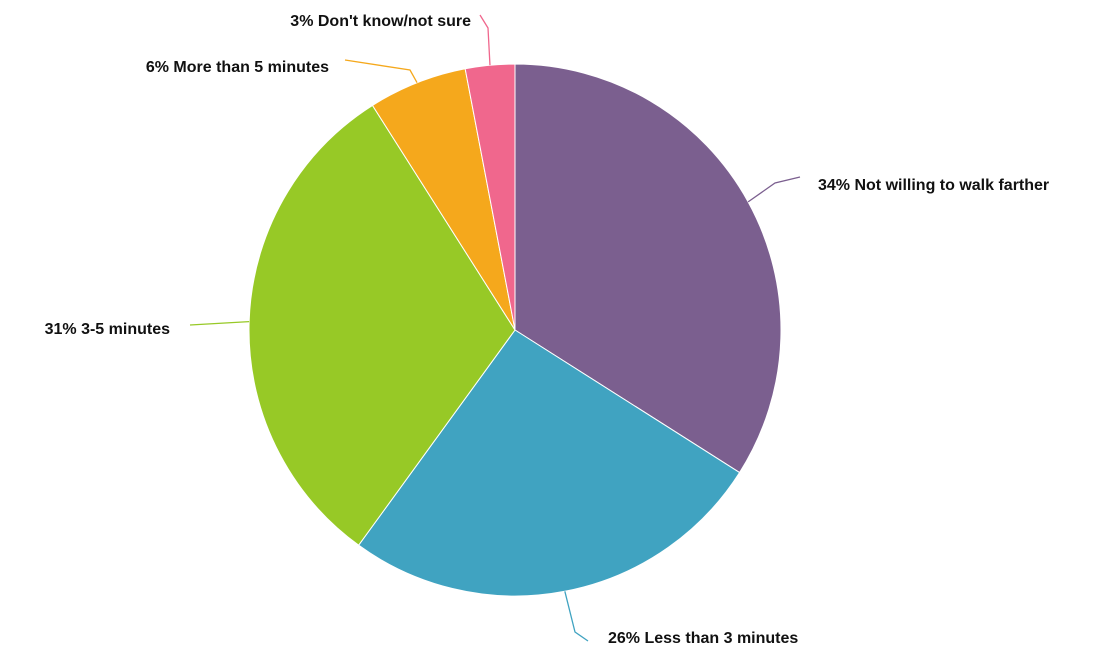 Image resolution: width=1118 pixels, height=654 pixels. Describe the element at coordinates (933, 185) in the screenshot. I see `slice-label-1: 34% Not willing to walk farther` at that location.